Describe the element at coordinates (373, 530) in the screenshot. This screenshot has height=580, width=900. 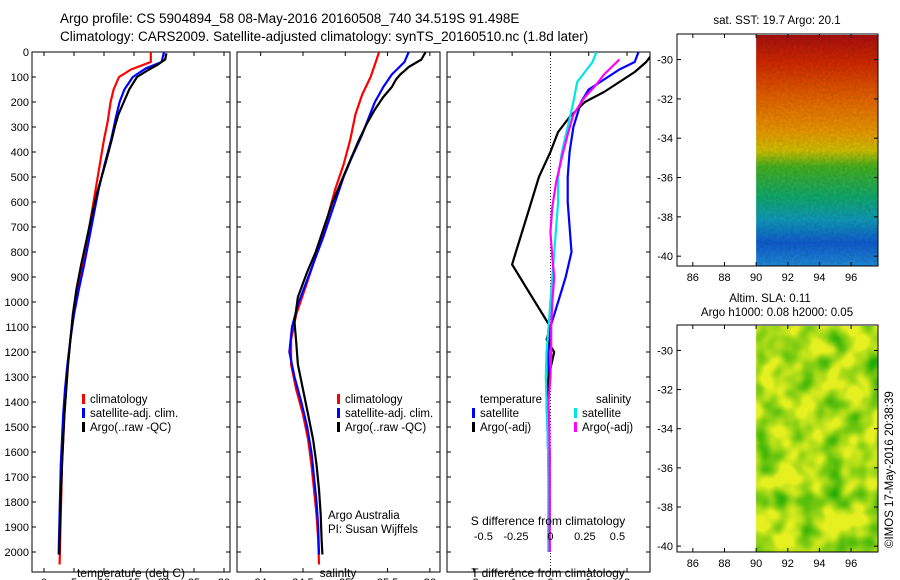
I see `pi-label: PI: Susan Wijffels` at that location.